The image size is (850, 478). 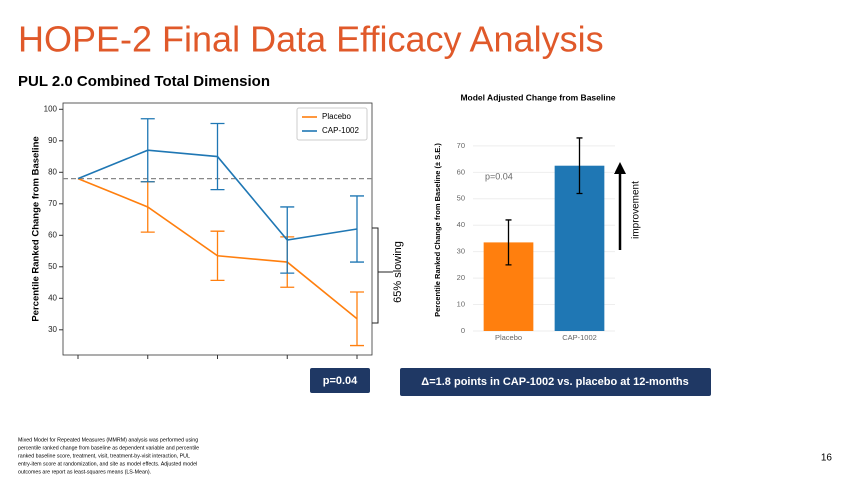 What do you see at coordinates (463, 330) in the screenshot?
I see `y-tick-label: 0` at bounding box center [463, 330].